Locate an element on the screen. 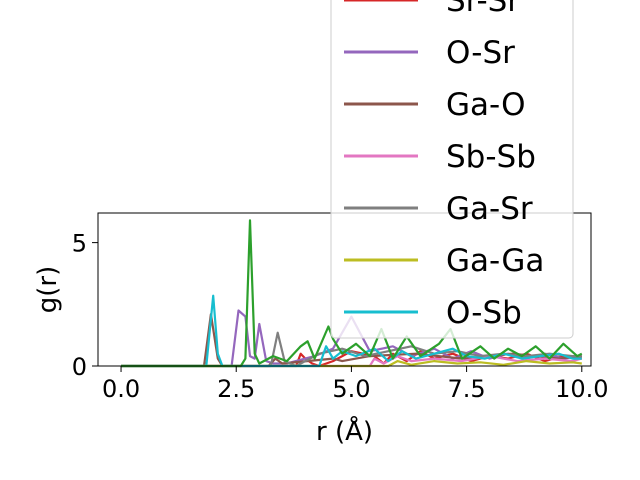 This screenshot has height=480, width=640. series-line-sb-sb is located at coordinates (352, 361).